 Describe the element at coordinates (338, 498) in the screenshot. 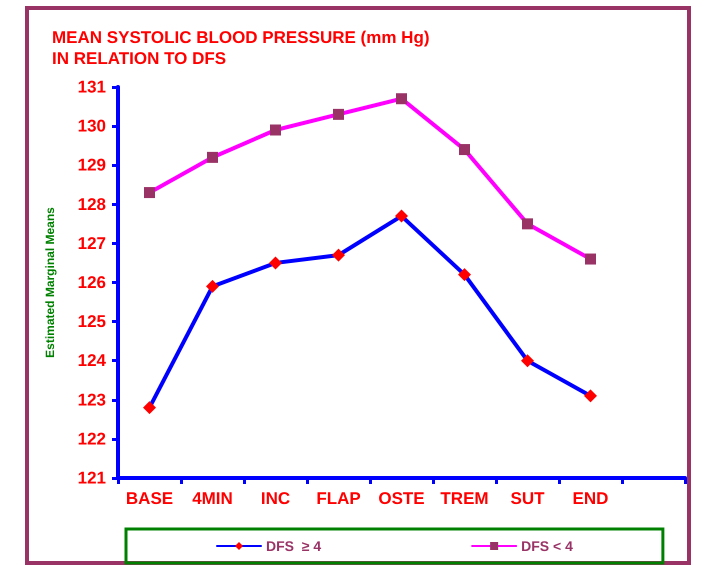

I see `x-tick-label: FLAP` at that location.